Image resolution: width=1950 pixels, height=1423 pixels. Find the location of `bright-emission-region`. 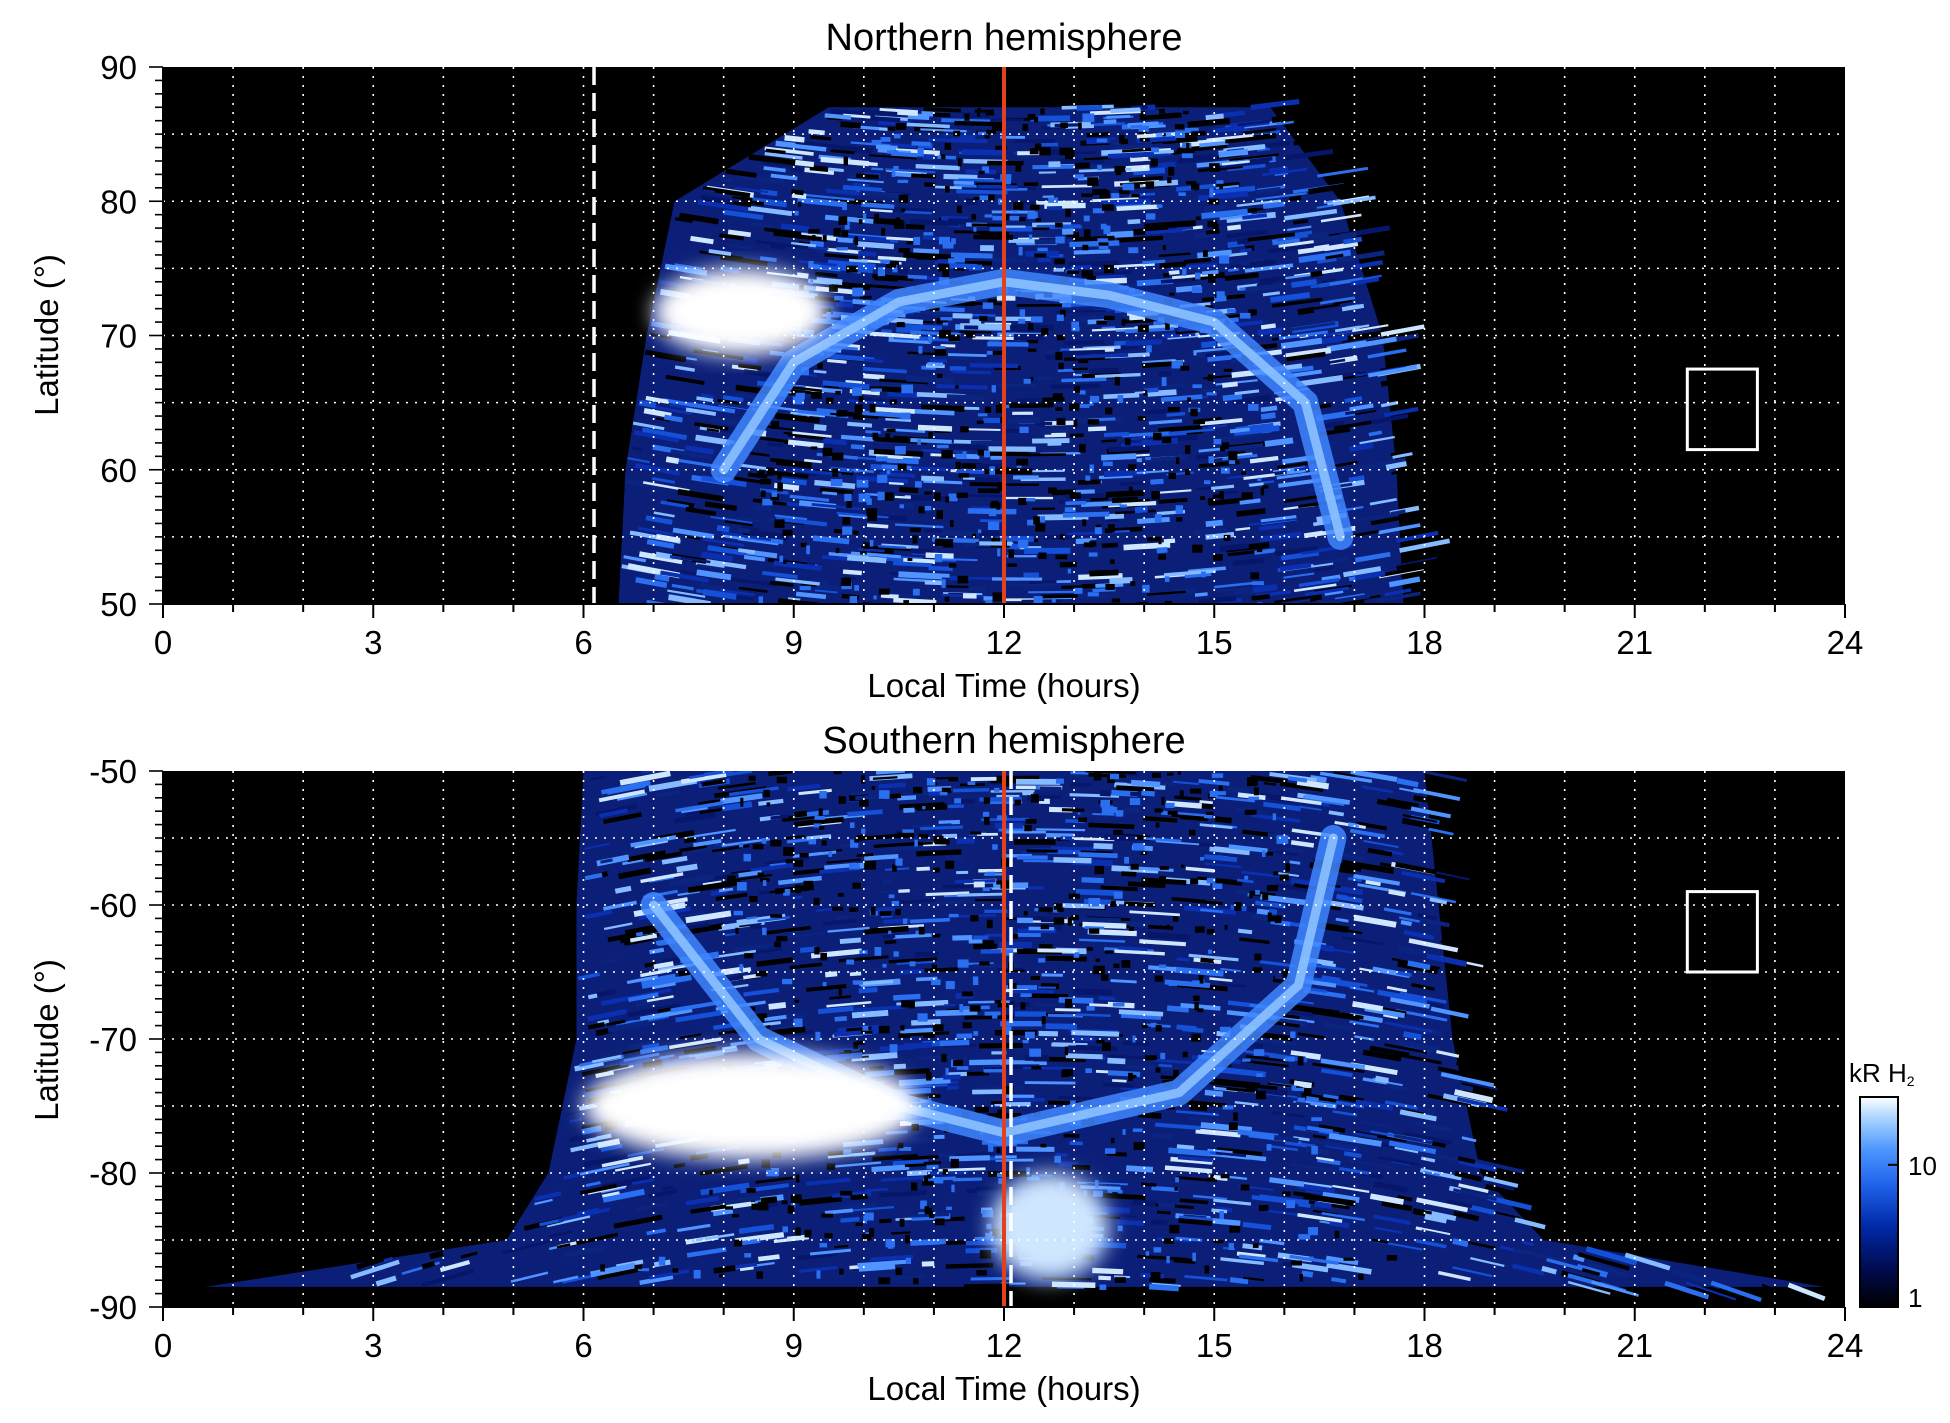

bright-emission-region is located at coordinates (1049, 1227).